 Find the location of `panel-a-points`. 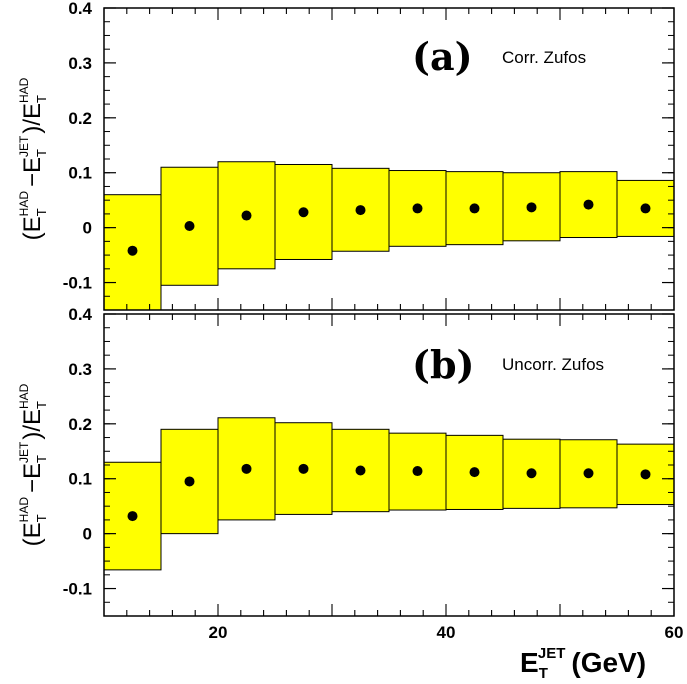

panel-a-points is located at coordinates (389, 227).